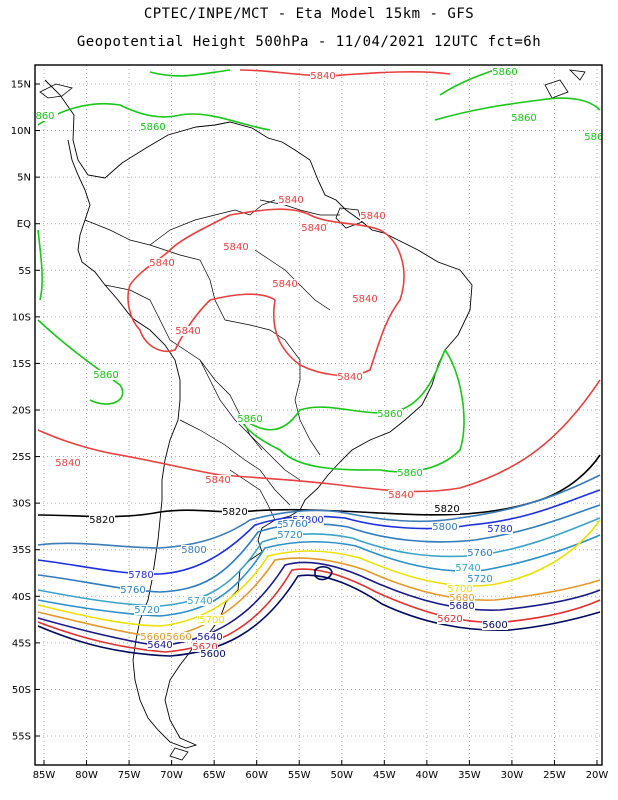 This screenshot has width=618, height=800. I want to click on contour-label: 5740, so click(199, 601).